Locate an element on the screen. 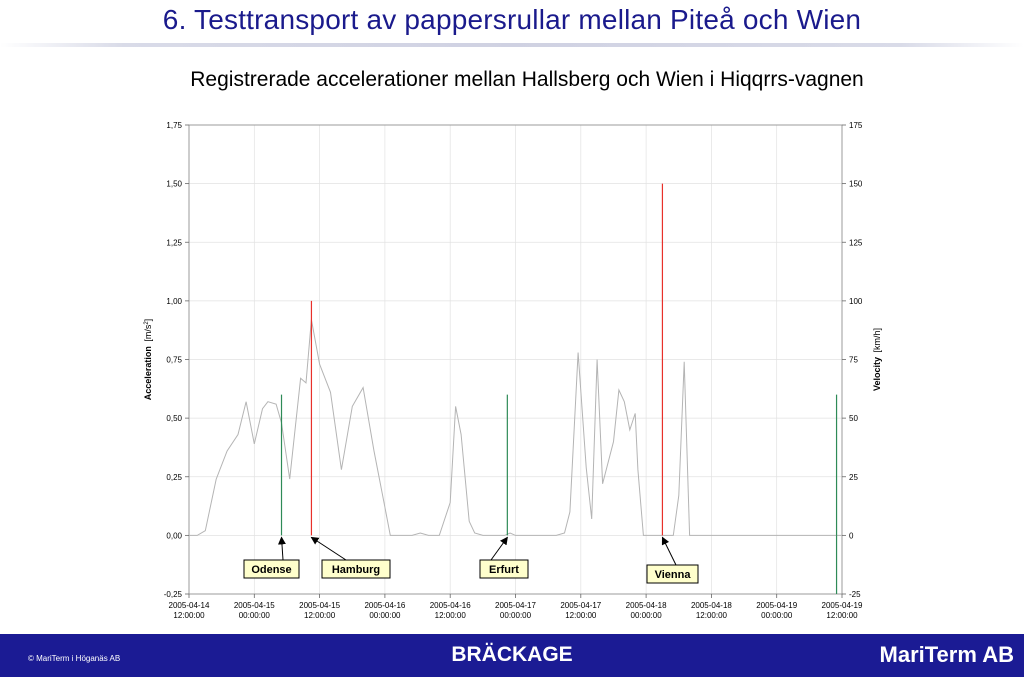 The width and height of the screenshot is (1024, 677). y-axis-title: Acceleration [m/s2] is located at coordinates (148, 359).